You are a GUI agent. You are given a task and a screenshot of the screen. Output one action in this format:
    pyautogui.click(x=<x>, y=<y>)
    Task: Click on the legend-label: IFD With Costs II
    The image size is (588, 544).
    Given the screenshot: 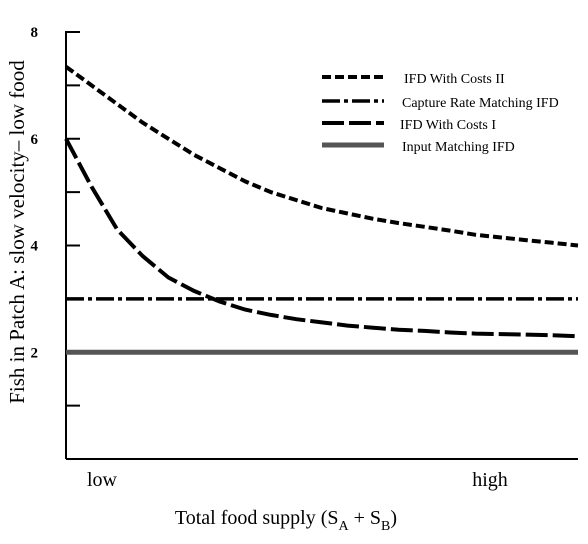 What is the action you would take?
    pyautogui.click(x=454, y=79)
    